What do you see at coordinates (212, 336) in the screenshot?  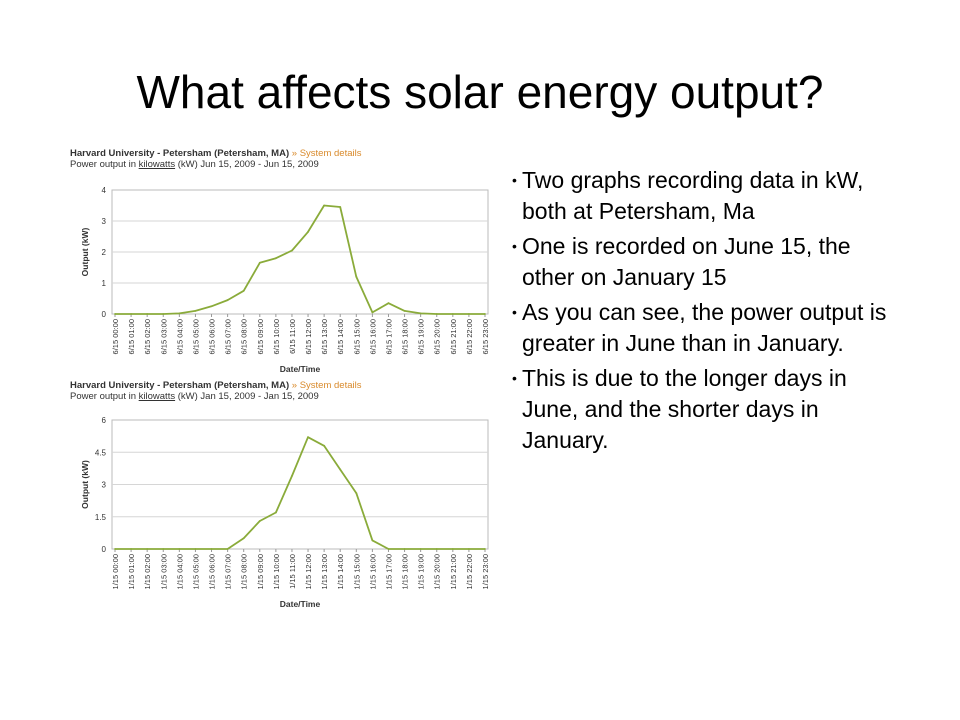 I see `x-tick-label: 6/15 06:00` at bounding box center [212, 336].